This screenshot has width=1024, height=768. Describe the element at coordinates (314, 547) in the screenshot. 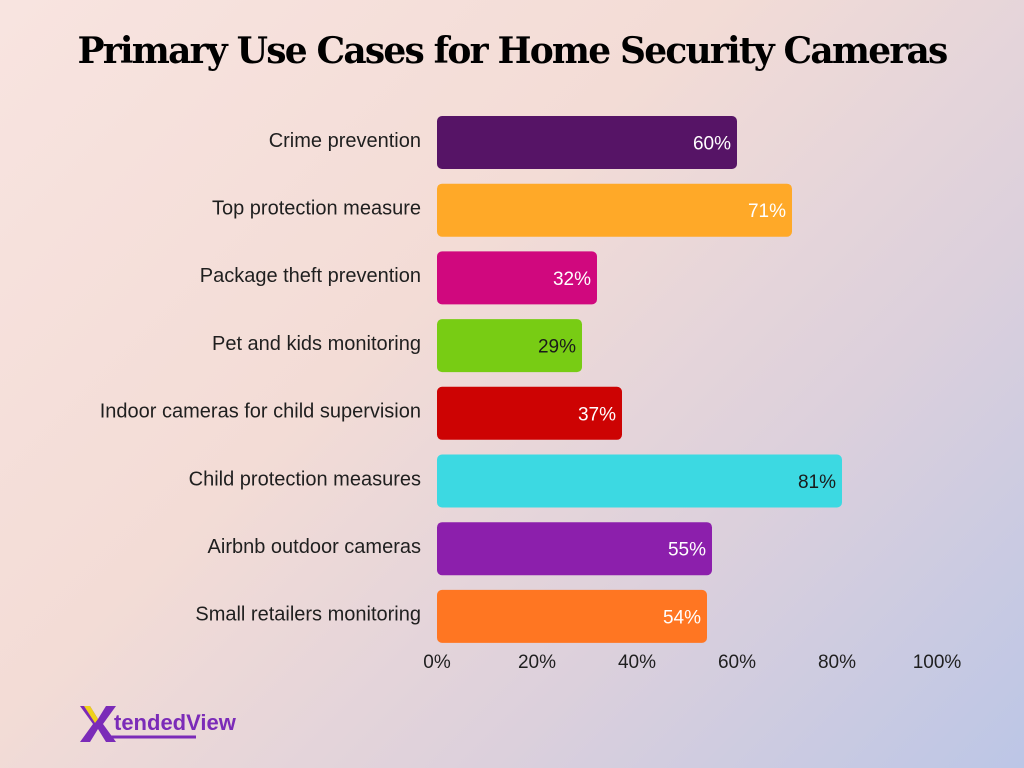

I see `category-label-6: Airbnb outdoor cameras` at that location.